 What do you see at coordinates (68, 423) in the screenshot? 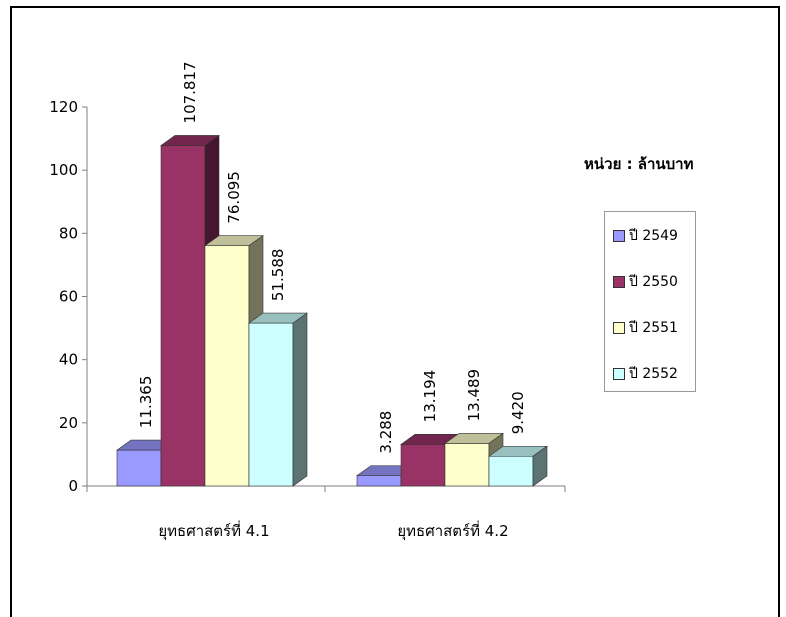
I see `y-tick-label: 20` at bounding box center [68, 423].